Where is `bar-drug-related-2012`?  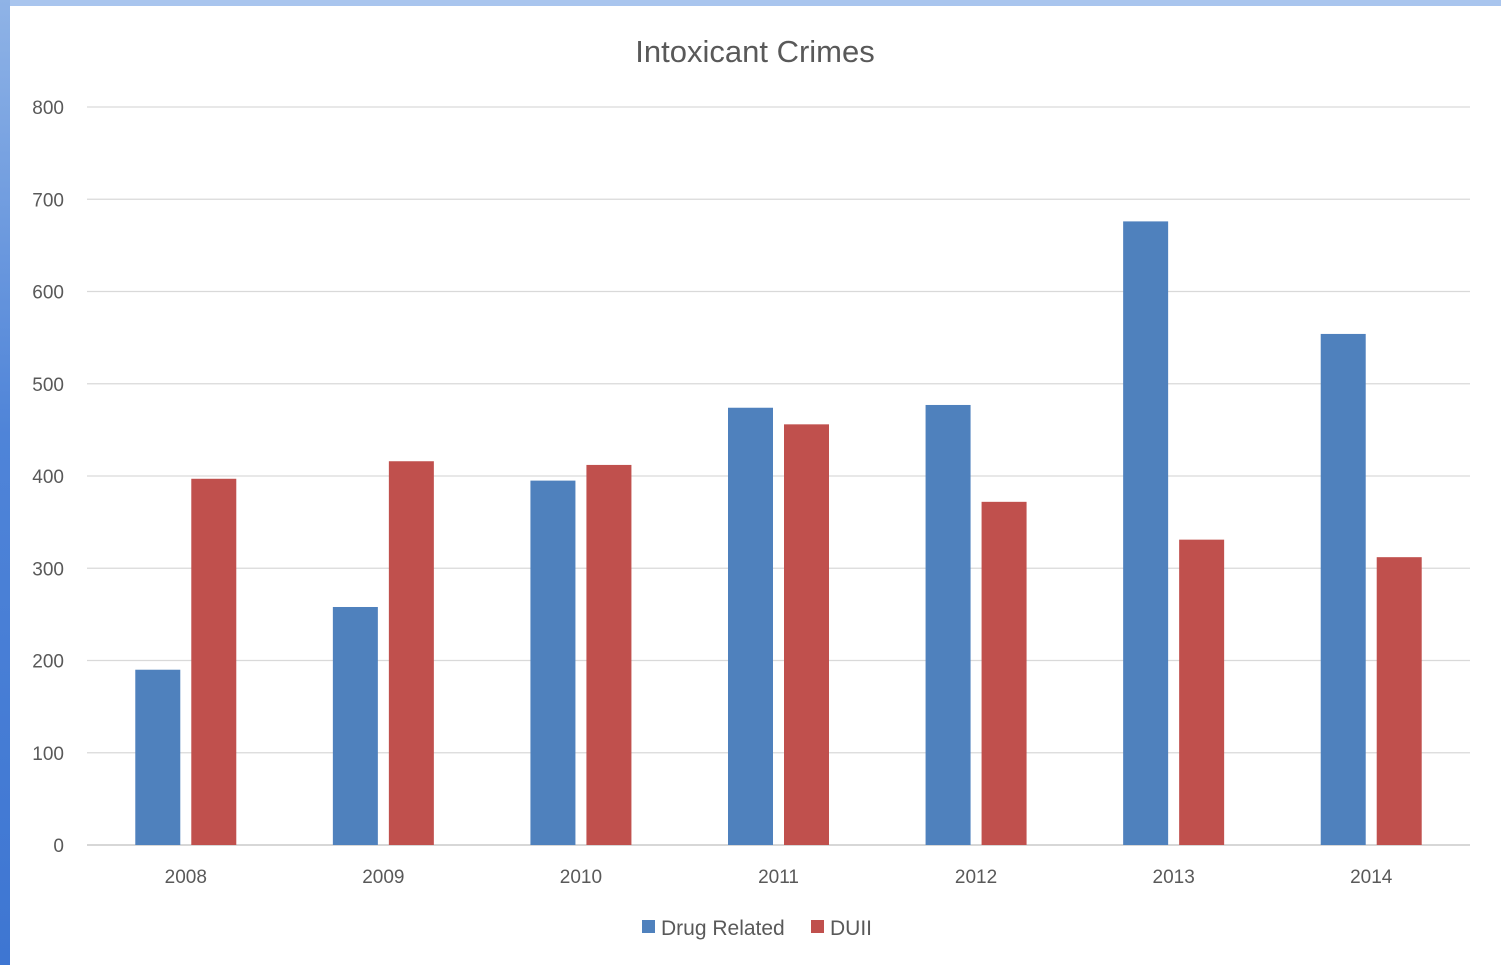
bar-drug-related-2012 is located at coordinates (948, 624).